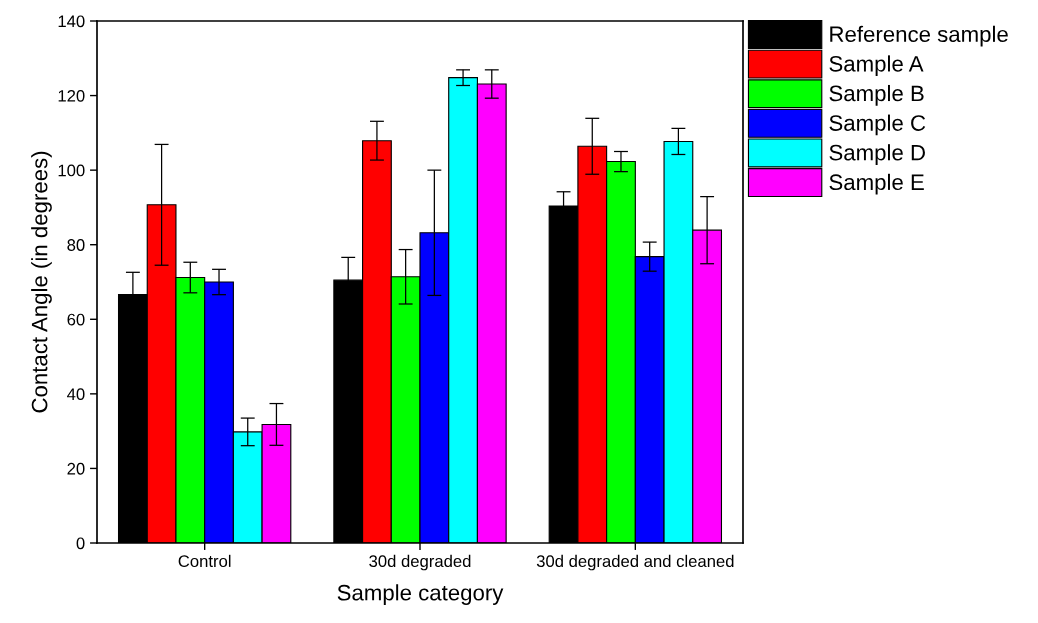  I want to click on legend-label: Sample A, so click(876, 66).